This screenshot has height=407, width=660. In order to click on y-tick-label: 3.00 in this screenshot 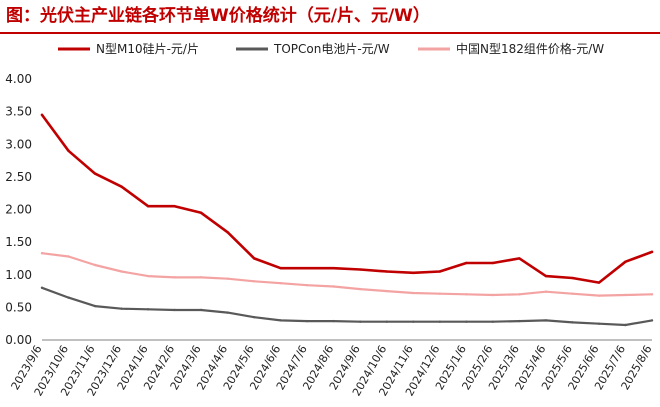, I will do `click(18, 144)`.